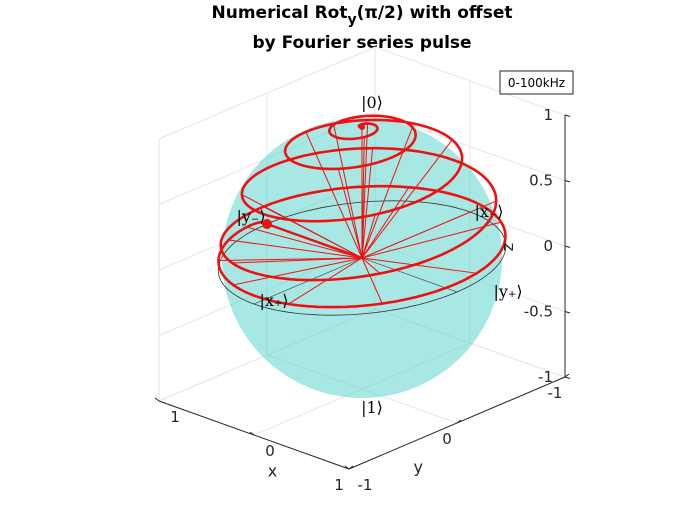 The width and height of the screenshot is (700, 509). Describe the element at coordinates (545, 377) in the screenshot. I see `z-tick-label: -1` at that location.